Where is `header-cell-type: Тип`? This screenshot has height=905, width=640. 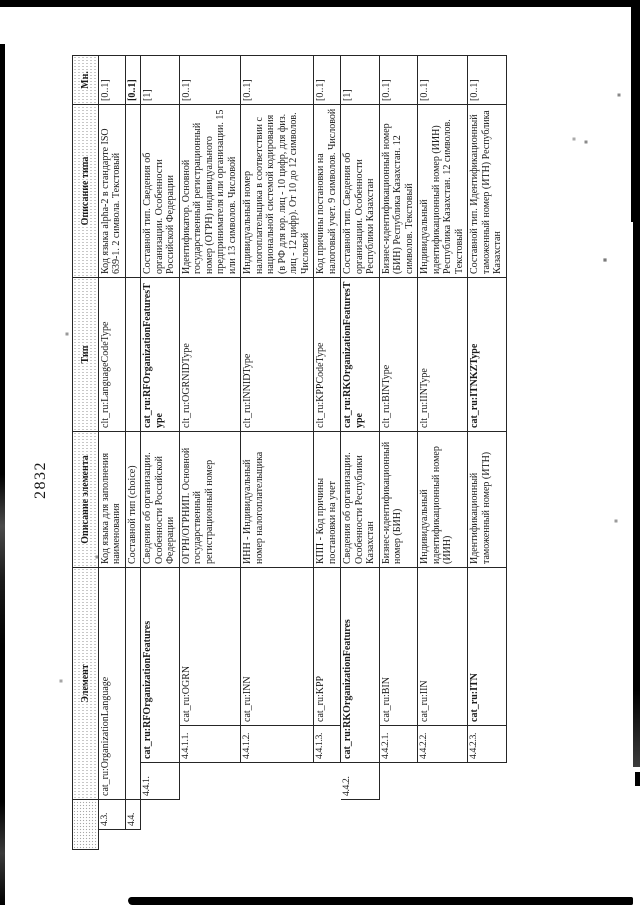 header-cell-type: Тип is located at coordinates (85, 355).